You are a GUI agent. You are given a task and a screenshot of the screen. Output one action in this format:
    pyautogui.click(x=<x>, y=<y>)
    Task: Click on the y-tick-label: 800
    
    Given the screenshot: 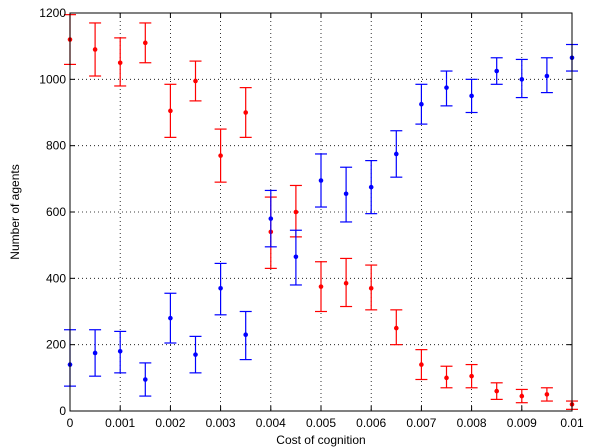 What is the action you would take?
    pyautogui.click(x=56, y=146)
    